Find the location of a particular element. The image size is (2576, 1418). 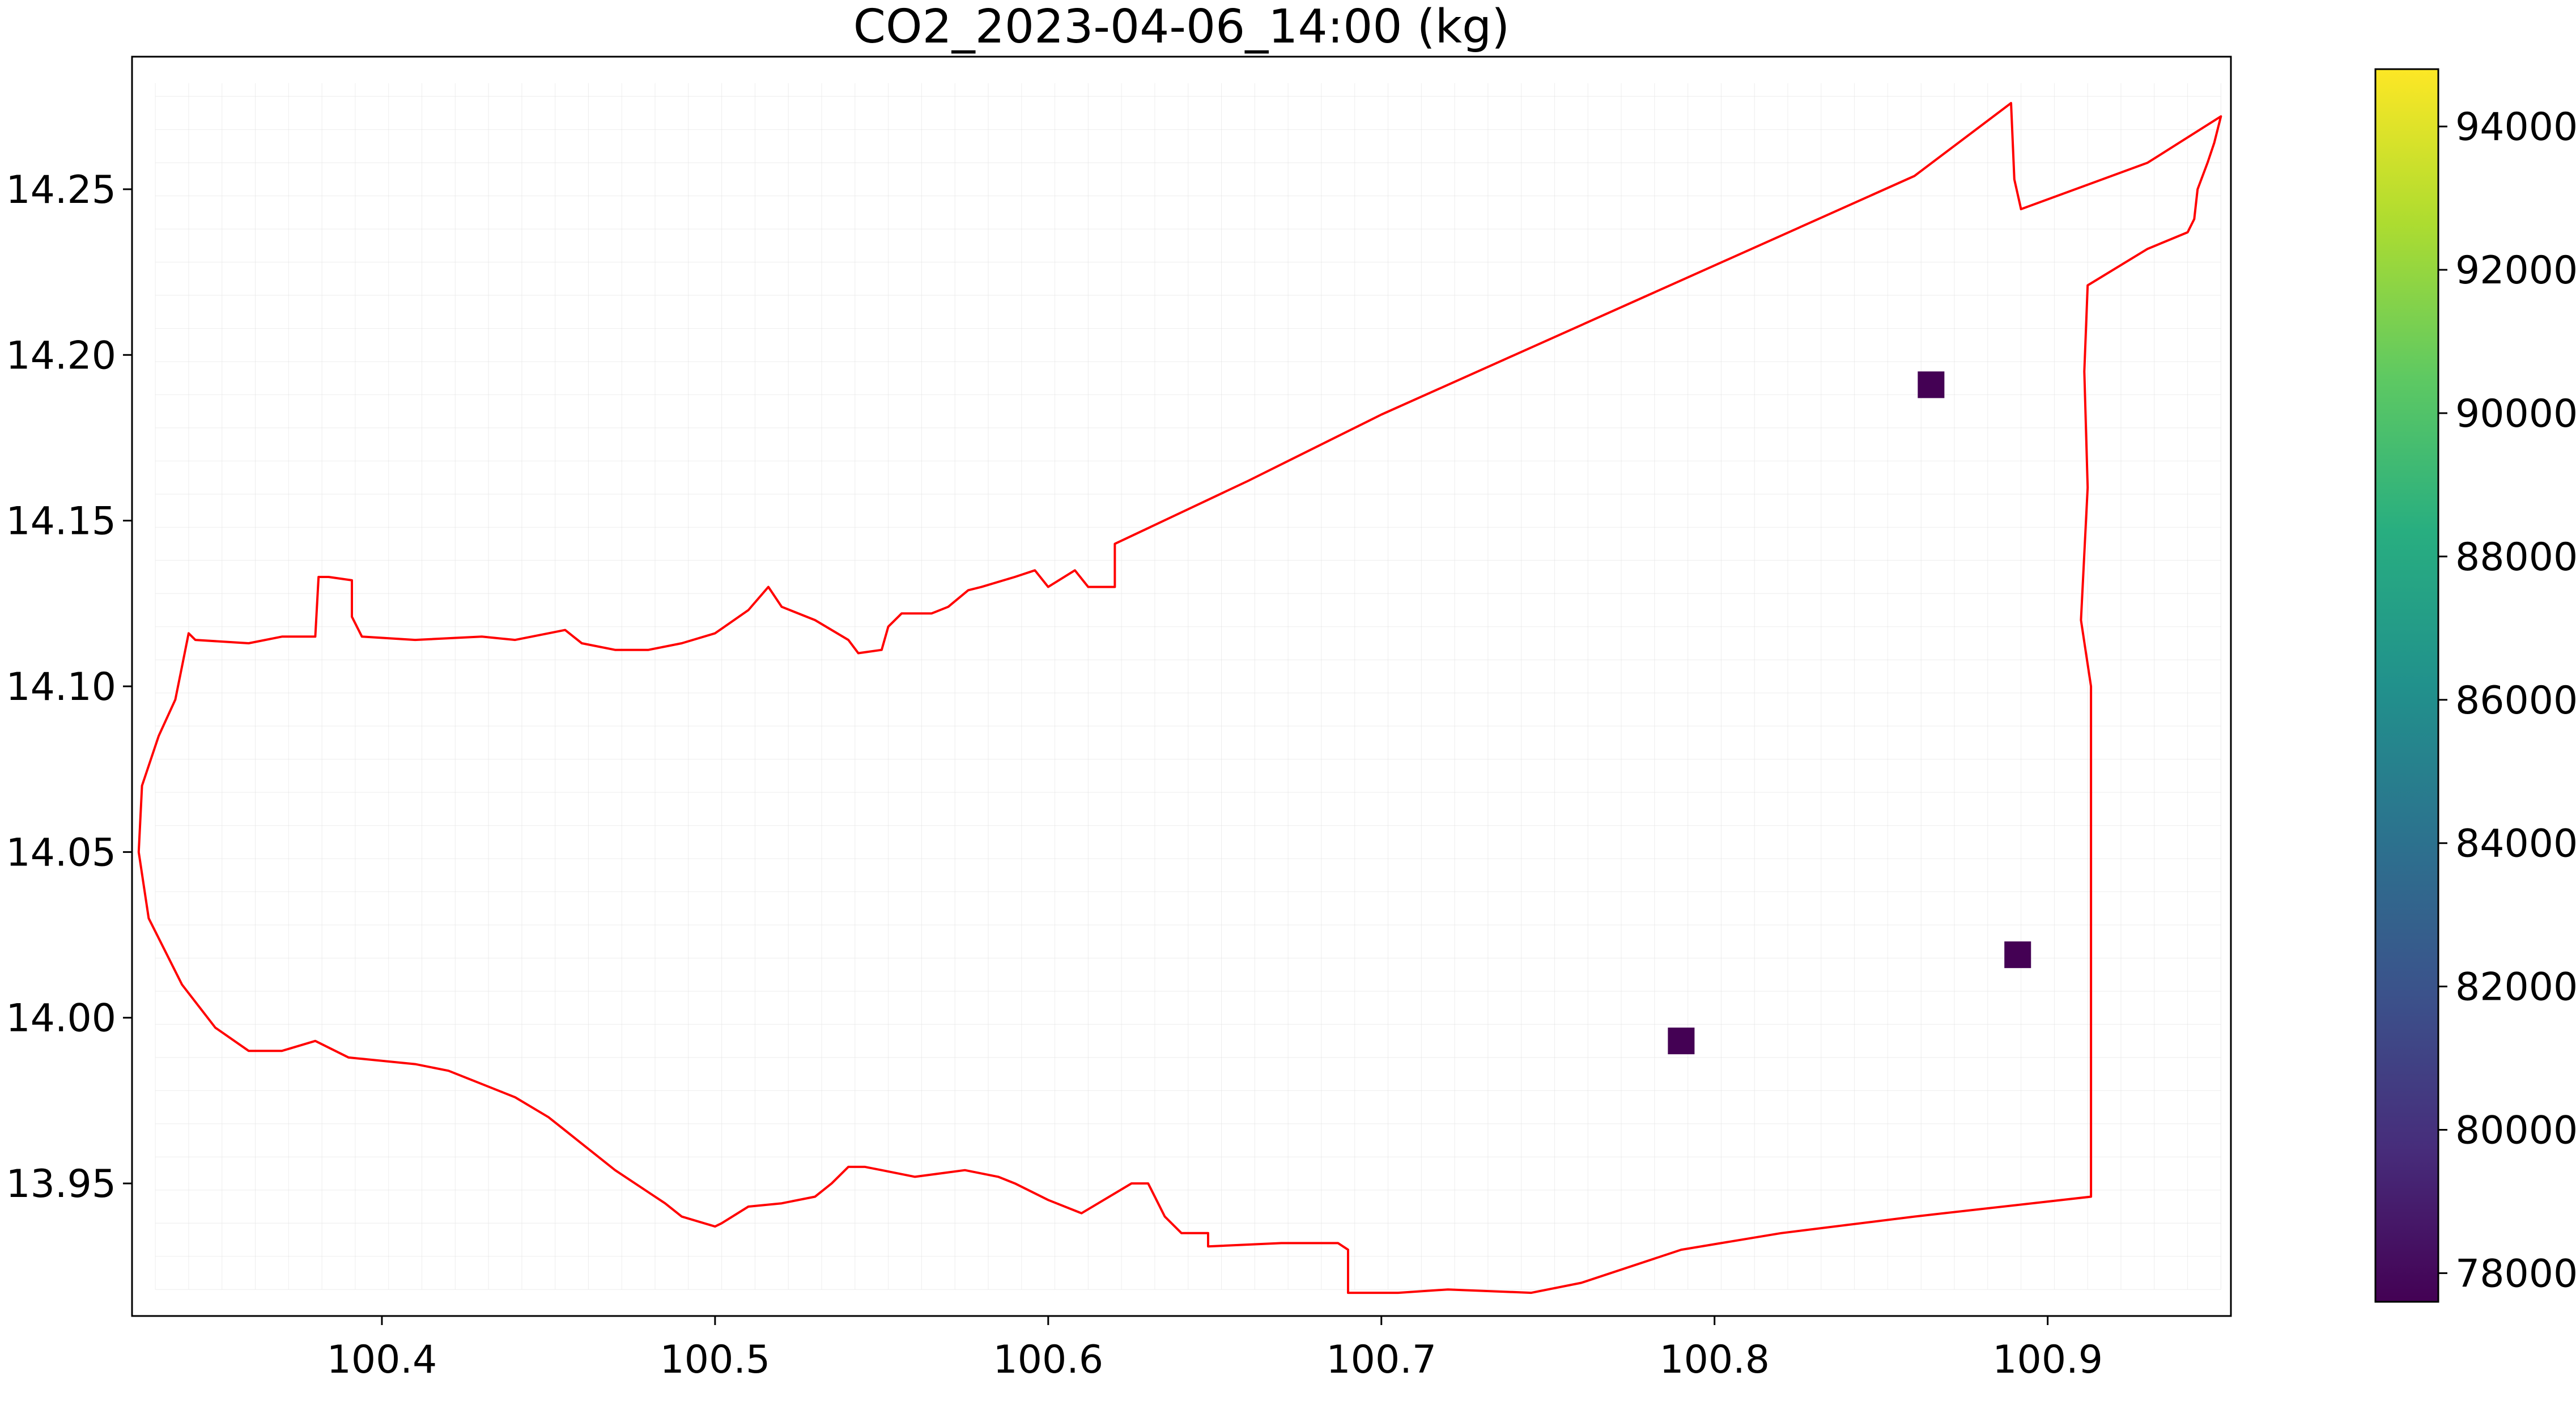

y-tick-label: 13.95 is located at coordinates (61, 1184).